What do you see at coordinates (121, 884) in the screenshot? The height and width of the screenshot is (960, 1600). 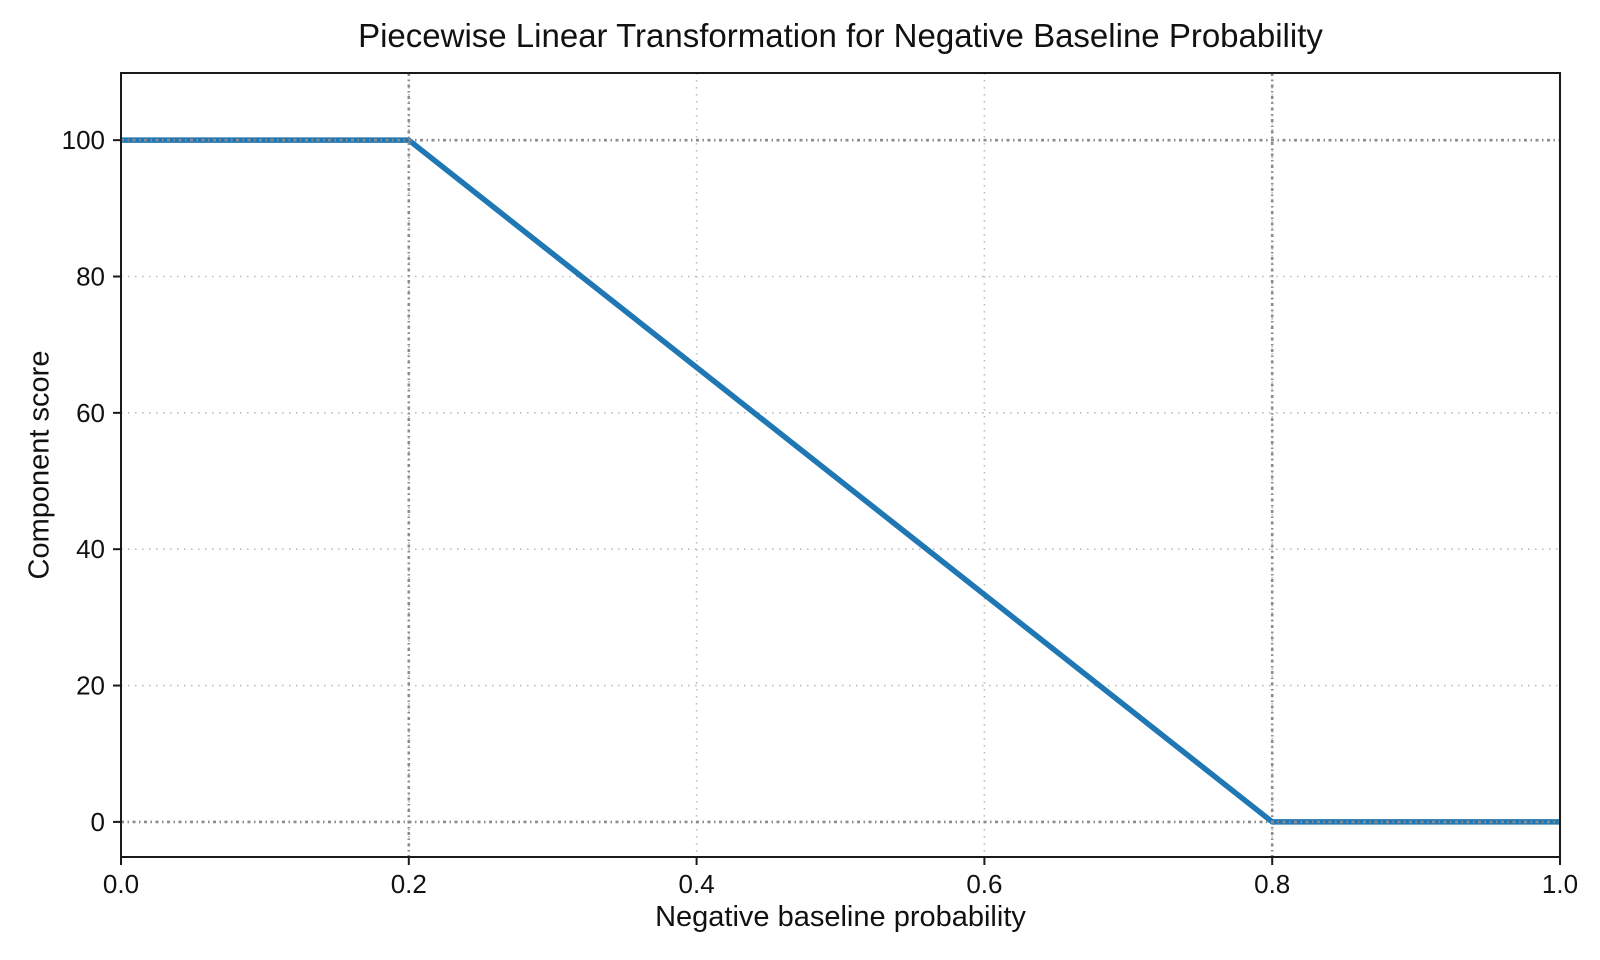 I see `x-tick-label: 0.0` at bounding box center [121, 884].